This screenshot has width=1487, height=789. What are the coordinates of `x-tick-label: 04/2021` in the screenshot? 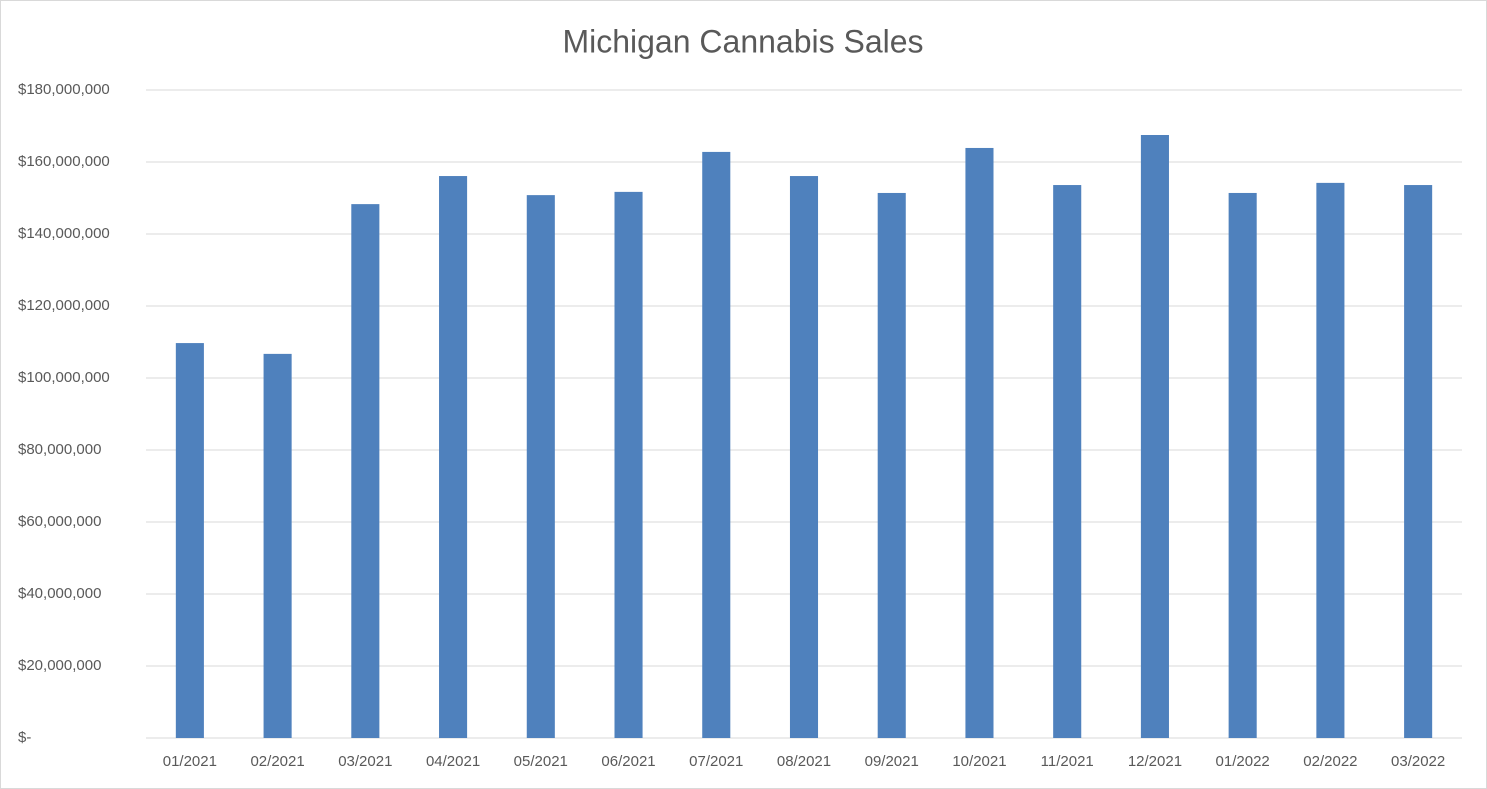 It's located at (453, 761).